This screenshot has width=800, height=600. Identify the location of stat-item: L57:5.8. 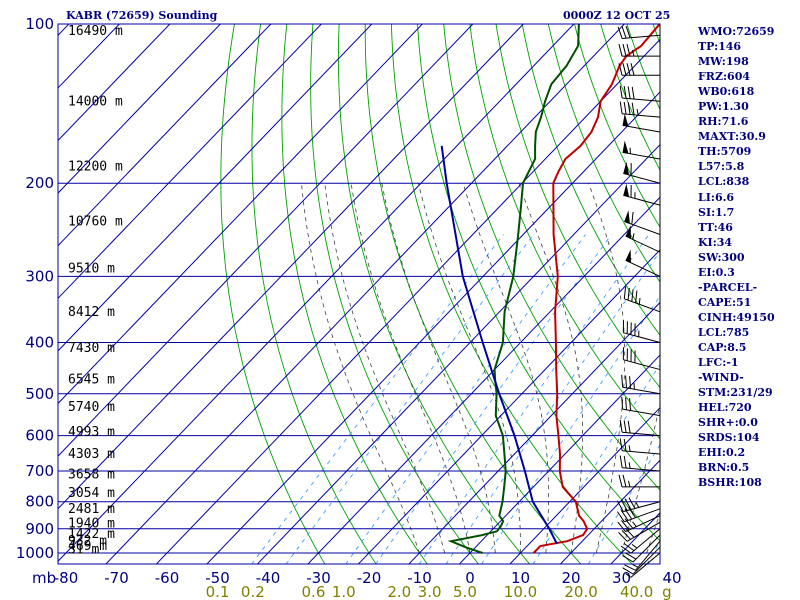
(721, 167).